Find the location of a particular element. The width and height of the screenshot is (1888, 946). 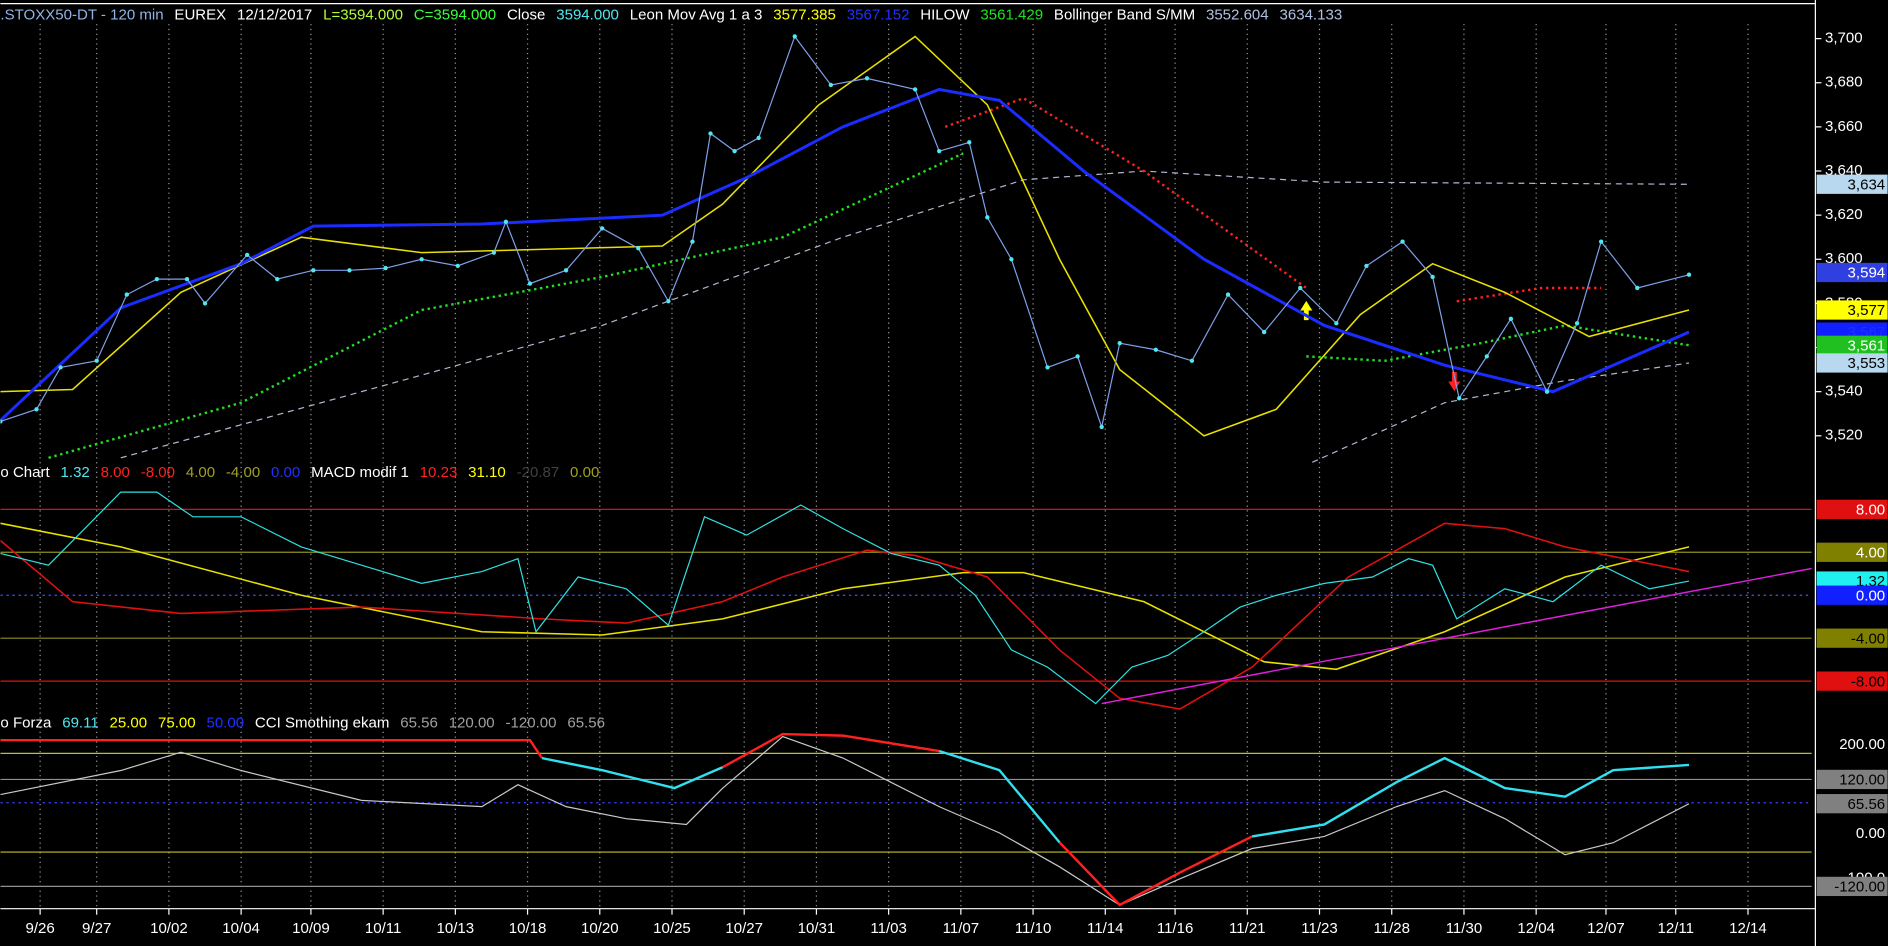

header-item: -20.87 is located at coordinates (538, 472).